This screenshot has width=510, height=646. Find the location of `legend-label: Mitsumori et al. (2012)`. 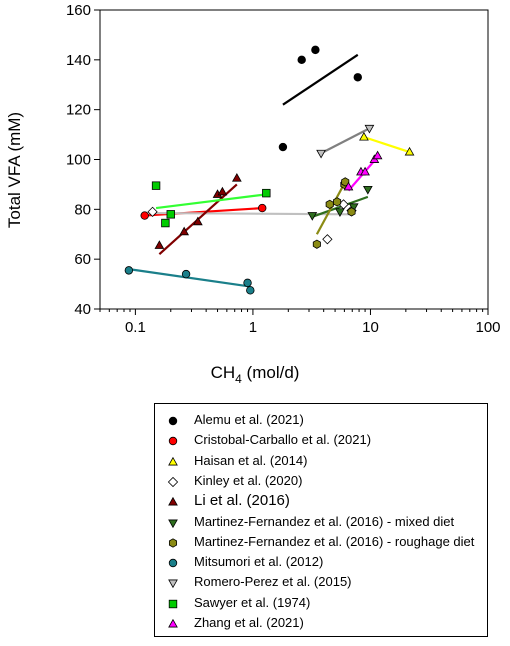

legend-label: Mitsumori et al. (2012) is located at coordinates (259, 562).